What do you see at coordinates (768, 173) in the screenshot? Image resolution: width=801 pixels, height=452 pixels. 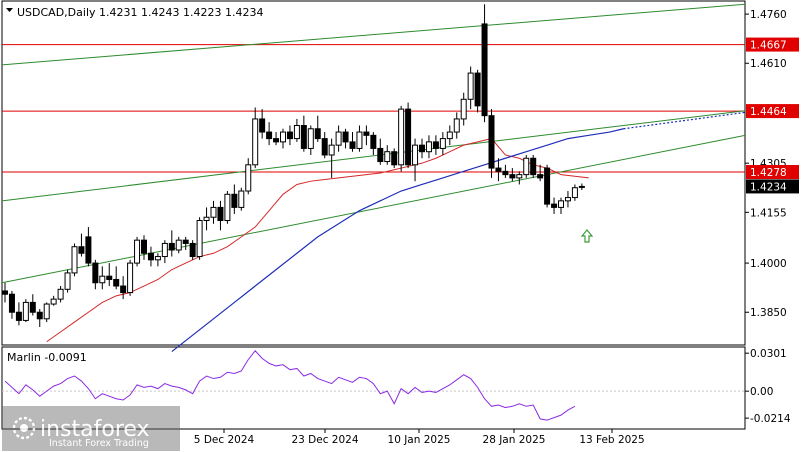 I see `level-price-label: 1.4278` at bounding box center [768, 173].